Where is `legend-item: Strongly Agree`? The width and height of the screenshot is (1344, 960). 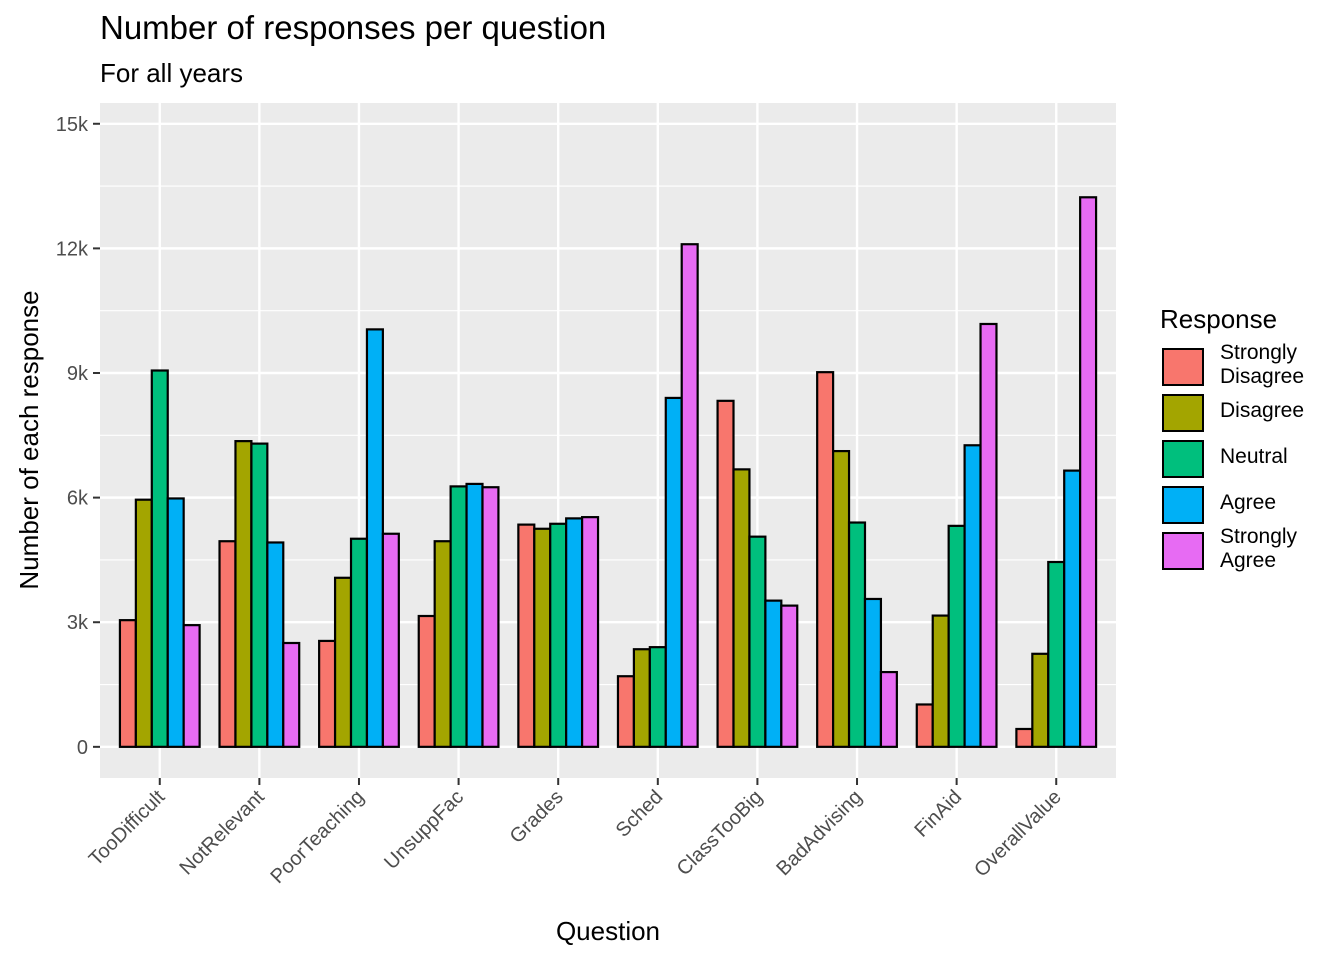
legend-item: Strongly Agree is located at coordinates (1250, 548).